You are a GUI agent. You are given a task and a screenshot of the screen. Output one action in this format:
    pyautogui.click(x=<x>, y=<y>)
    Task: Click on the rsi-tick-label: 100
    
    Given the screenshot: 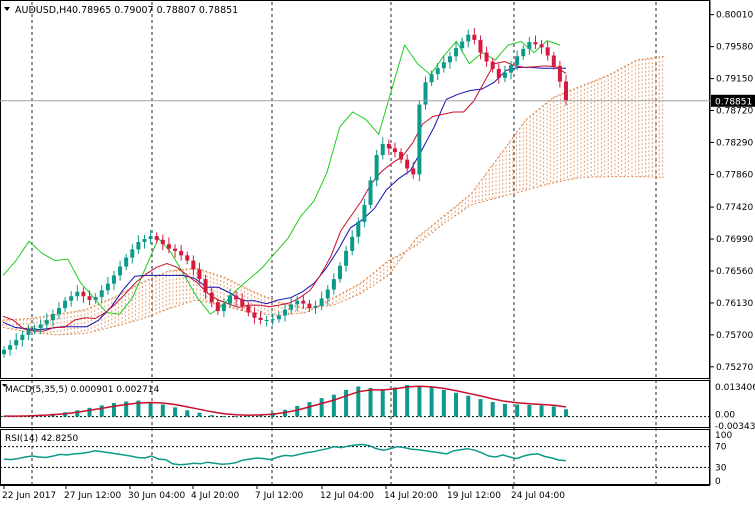 What is the action you would take?
    pyautogui.click(x=723, y=436)
    